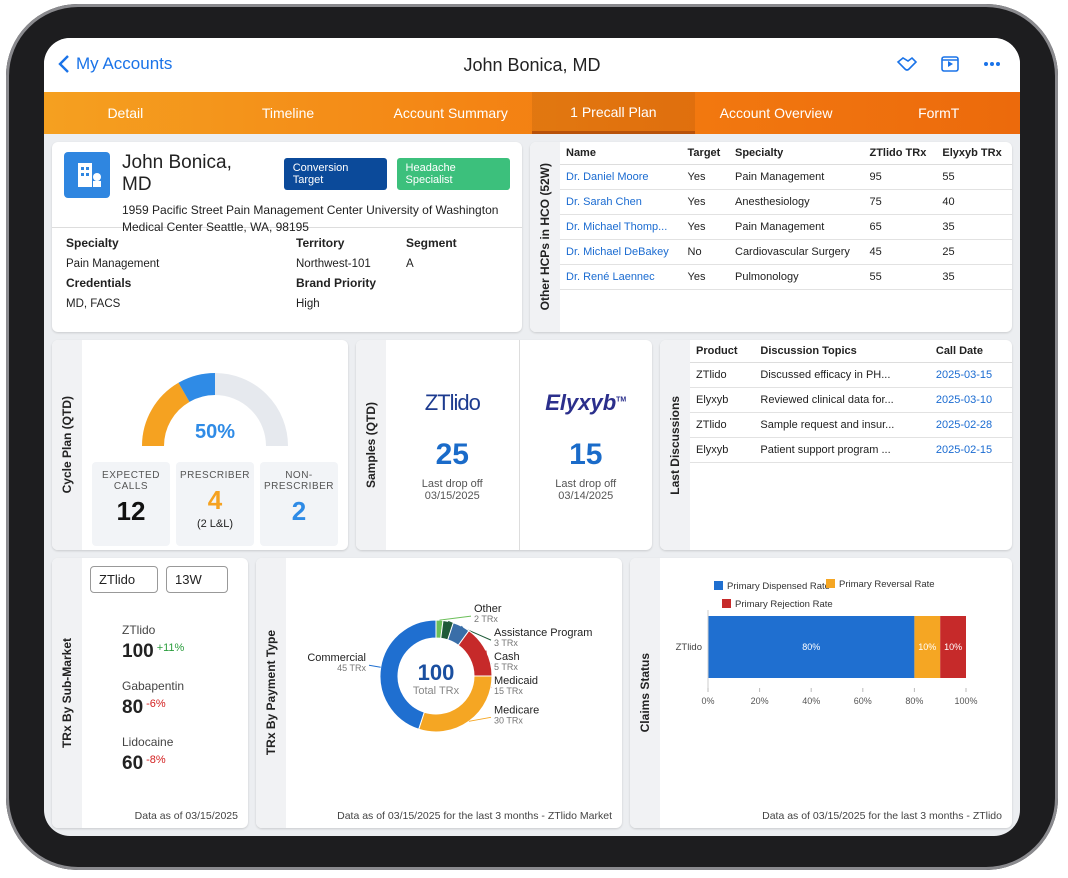 The height and width of the screenshot is (878, 1068). I want to click on x-tick-label: 60%, so click(863, 701).